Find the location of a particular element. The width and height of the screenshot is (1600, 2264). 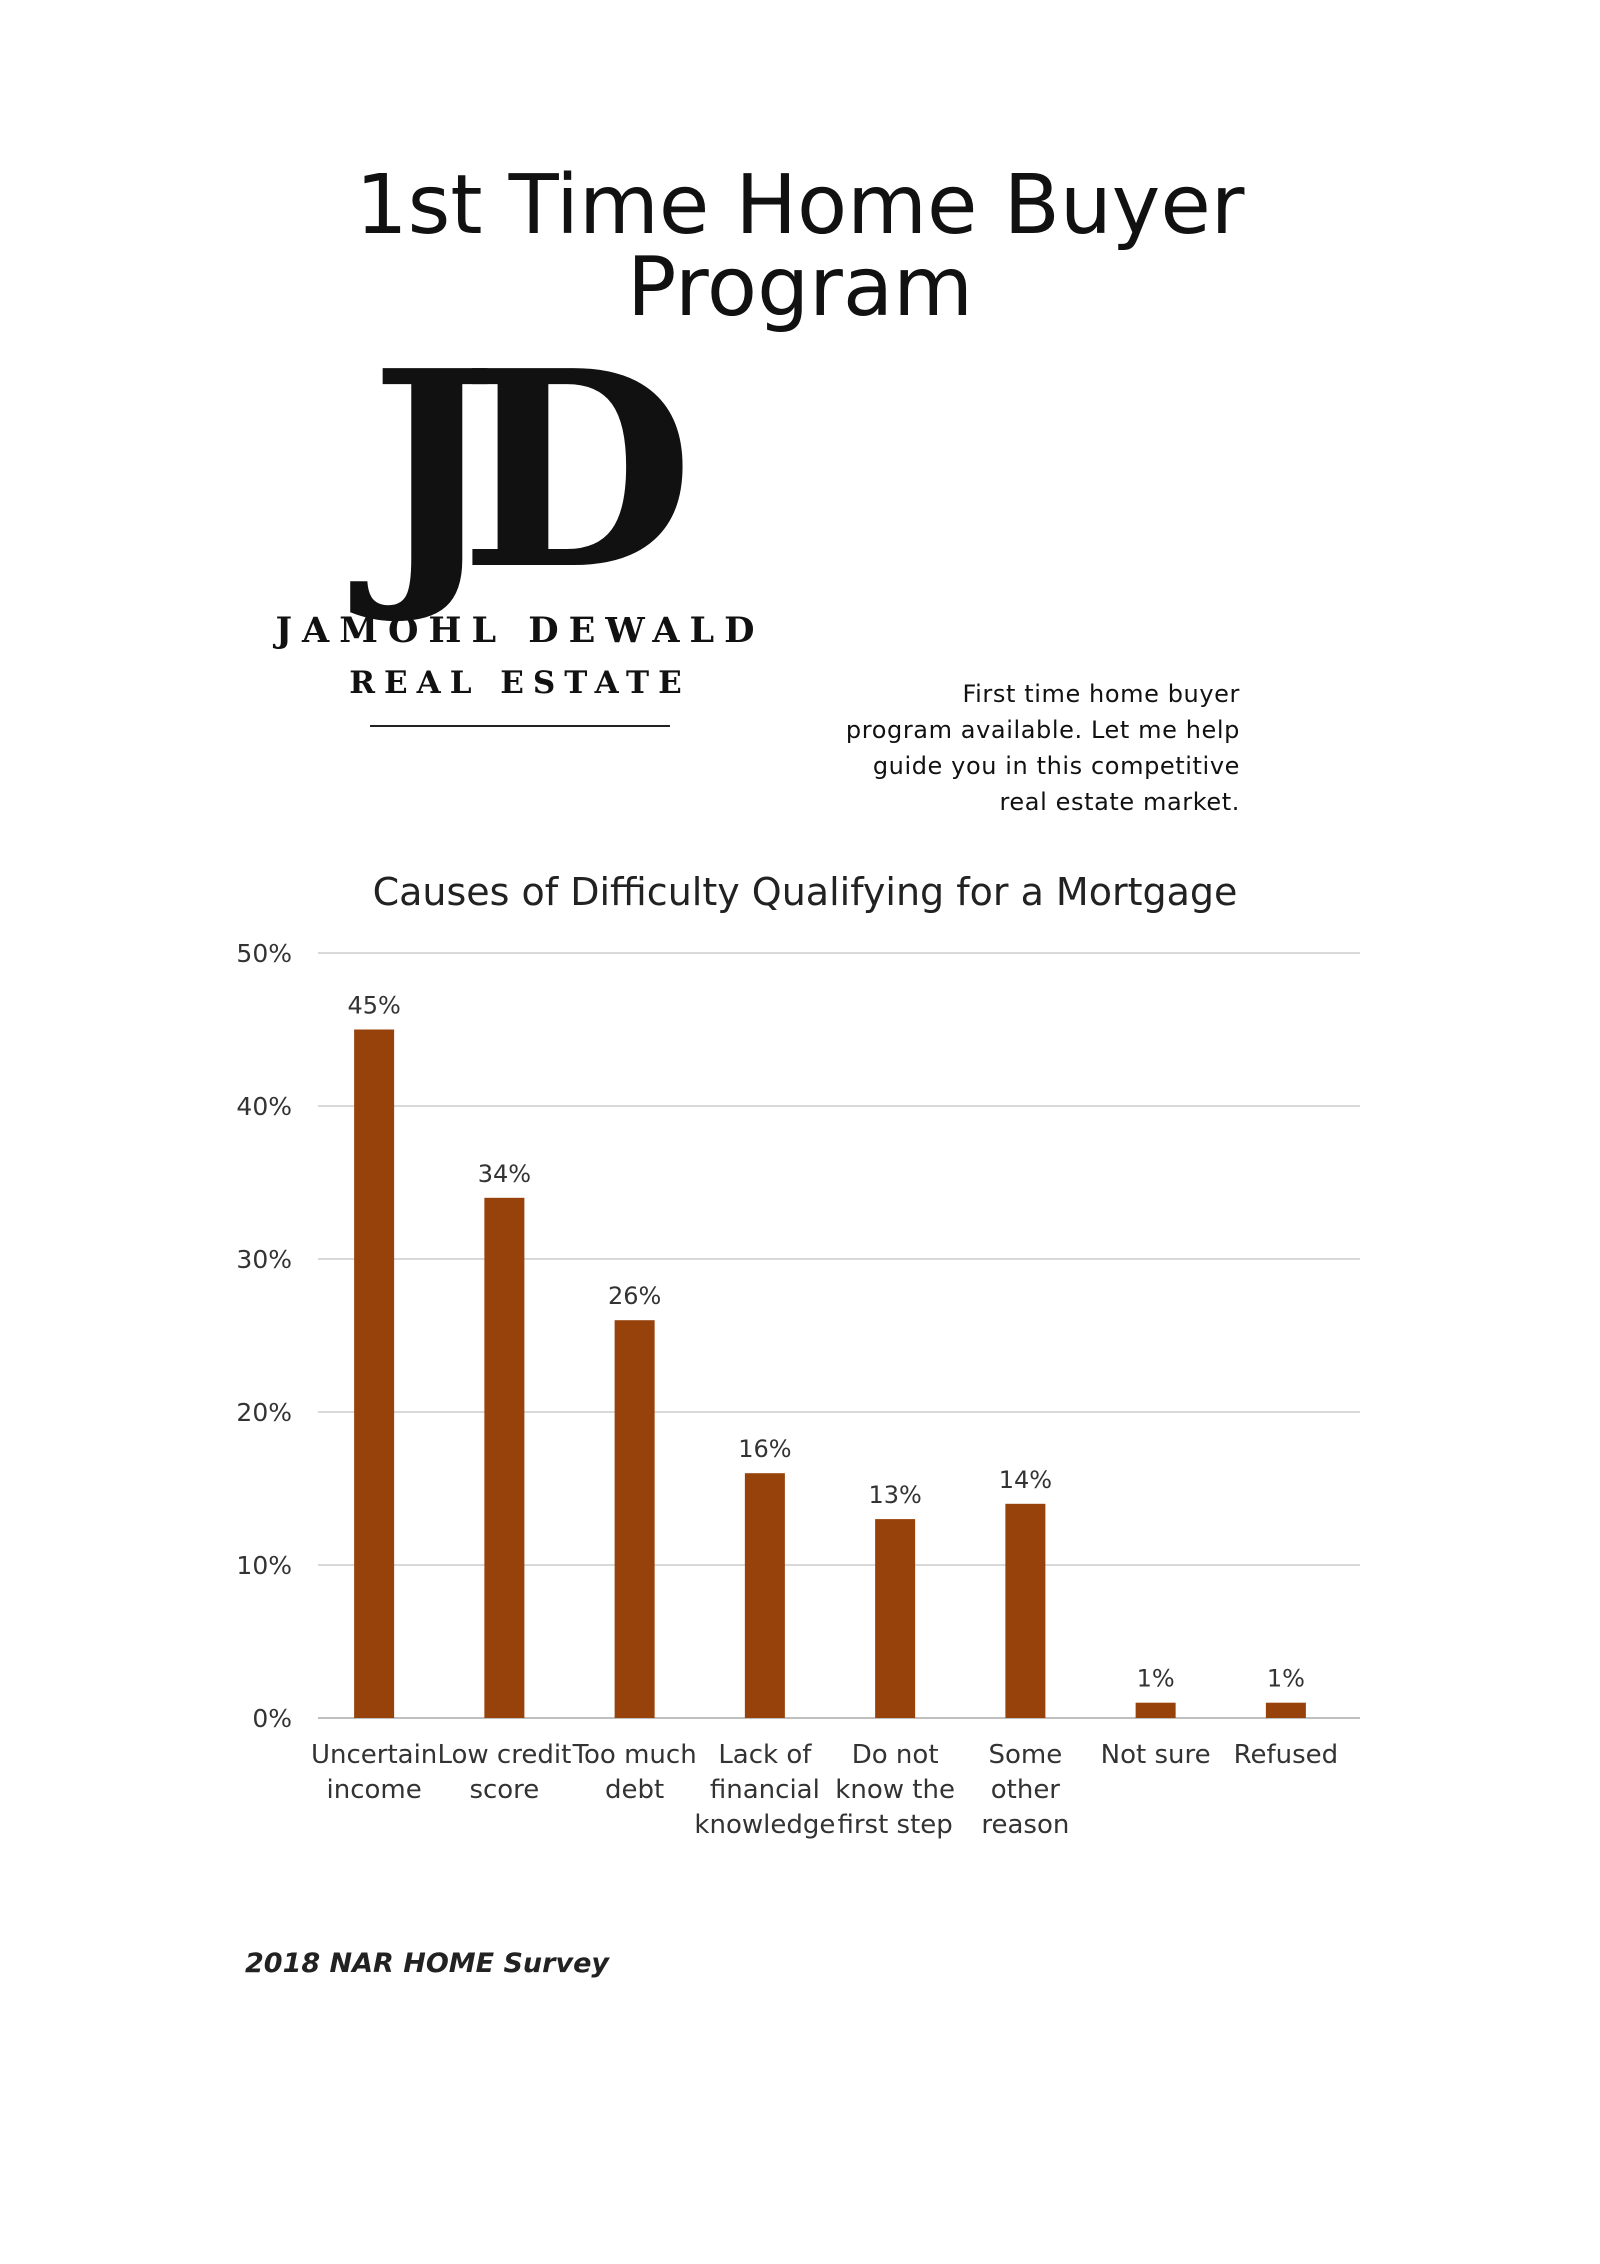

data-label: 13% is located at coordinates (894, 1495).